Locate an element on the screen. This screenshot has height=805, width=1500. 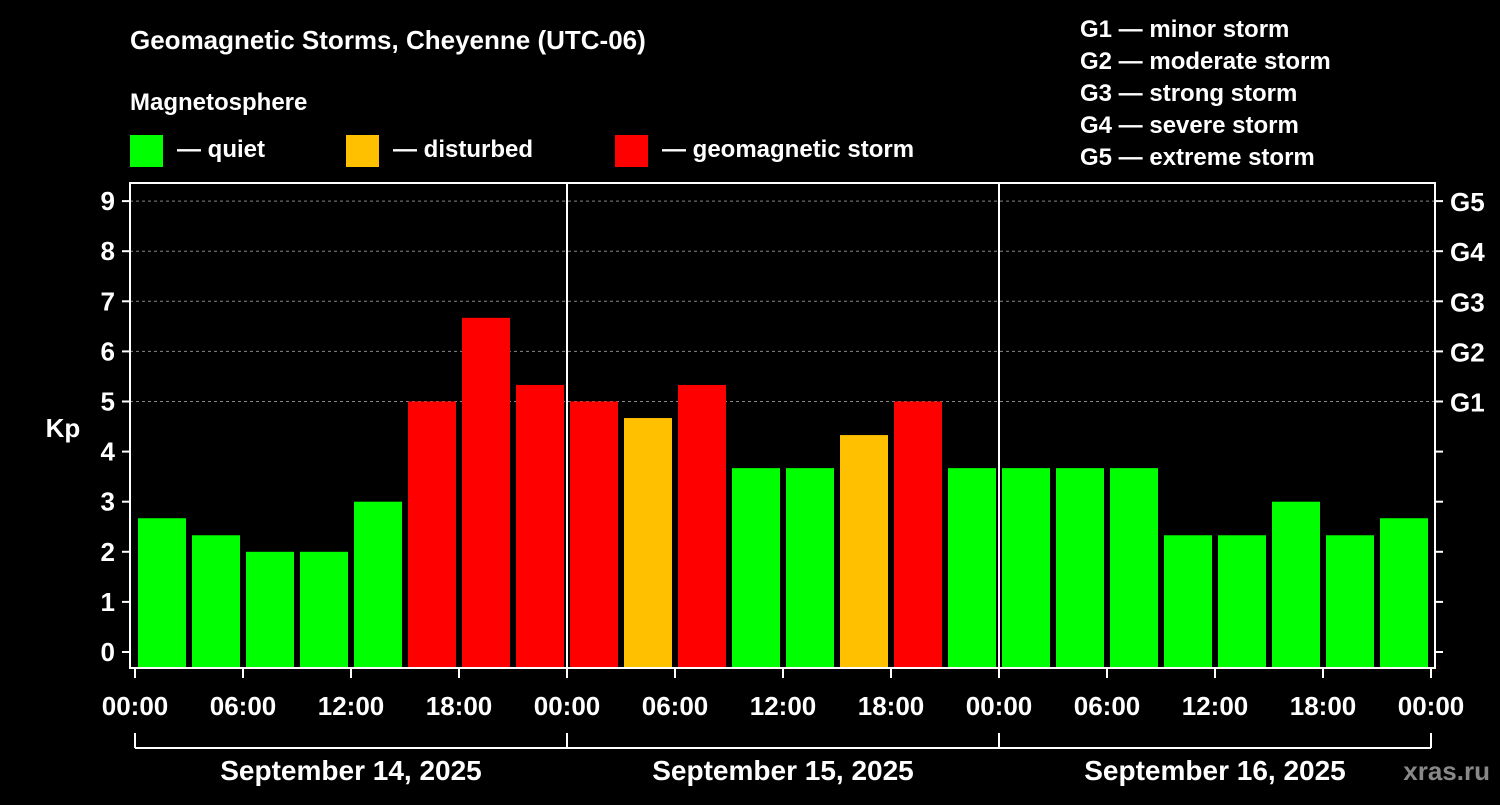
legend-label: — disturbed is located at coordinates (463, 149).